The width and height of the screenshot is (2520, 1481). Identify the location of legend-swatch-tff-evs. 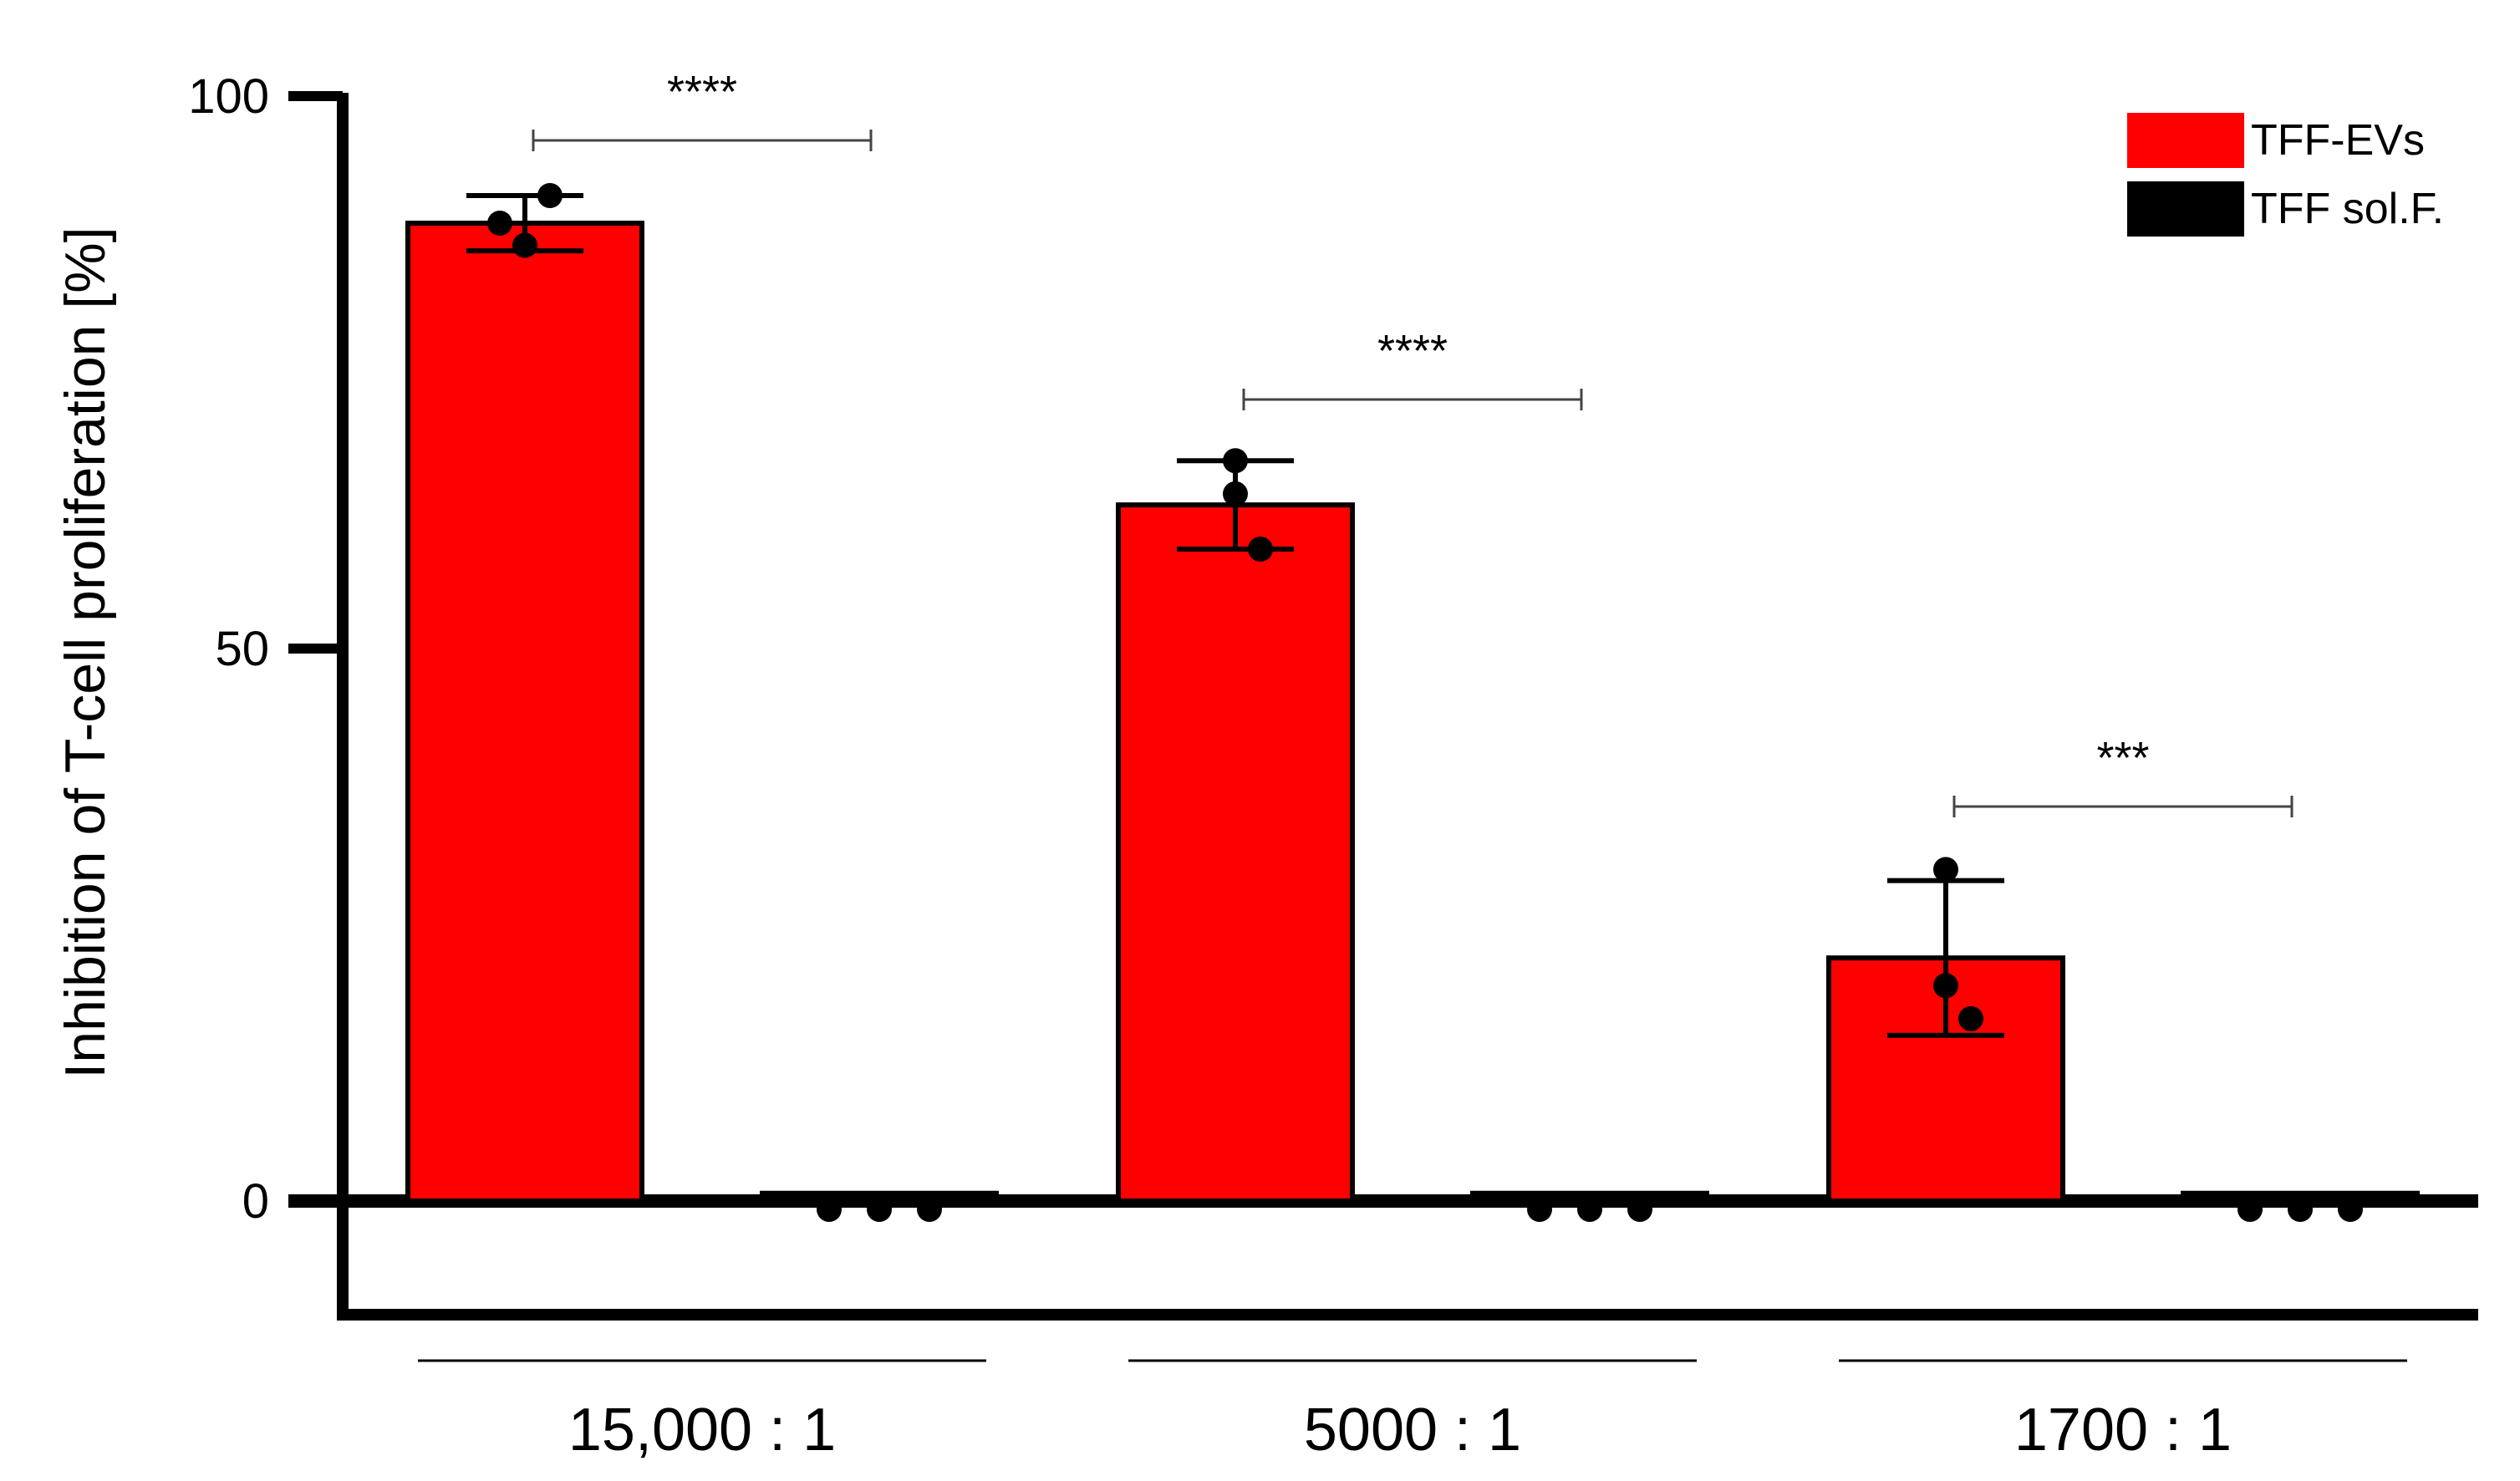
(2185, 140).